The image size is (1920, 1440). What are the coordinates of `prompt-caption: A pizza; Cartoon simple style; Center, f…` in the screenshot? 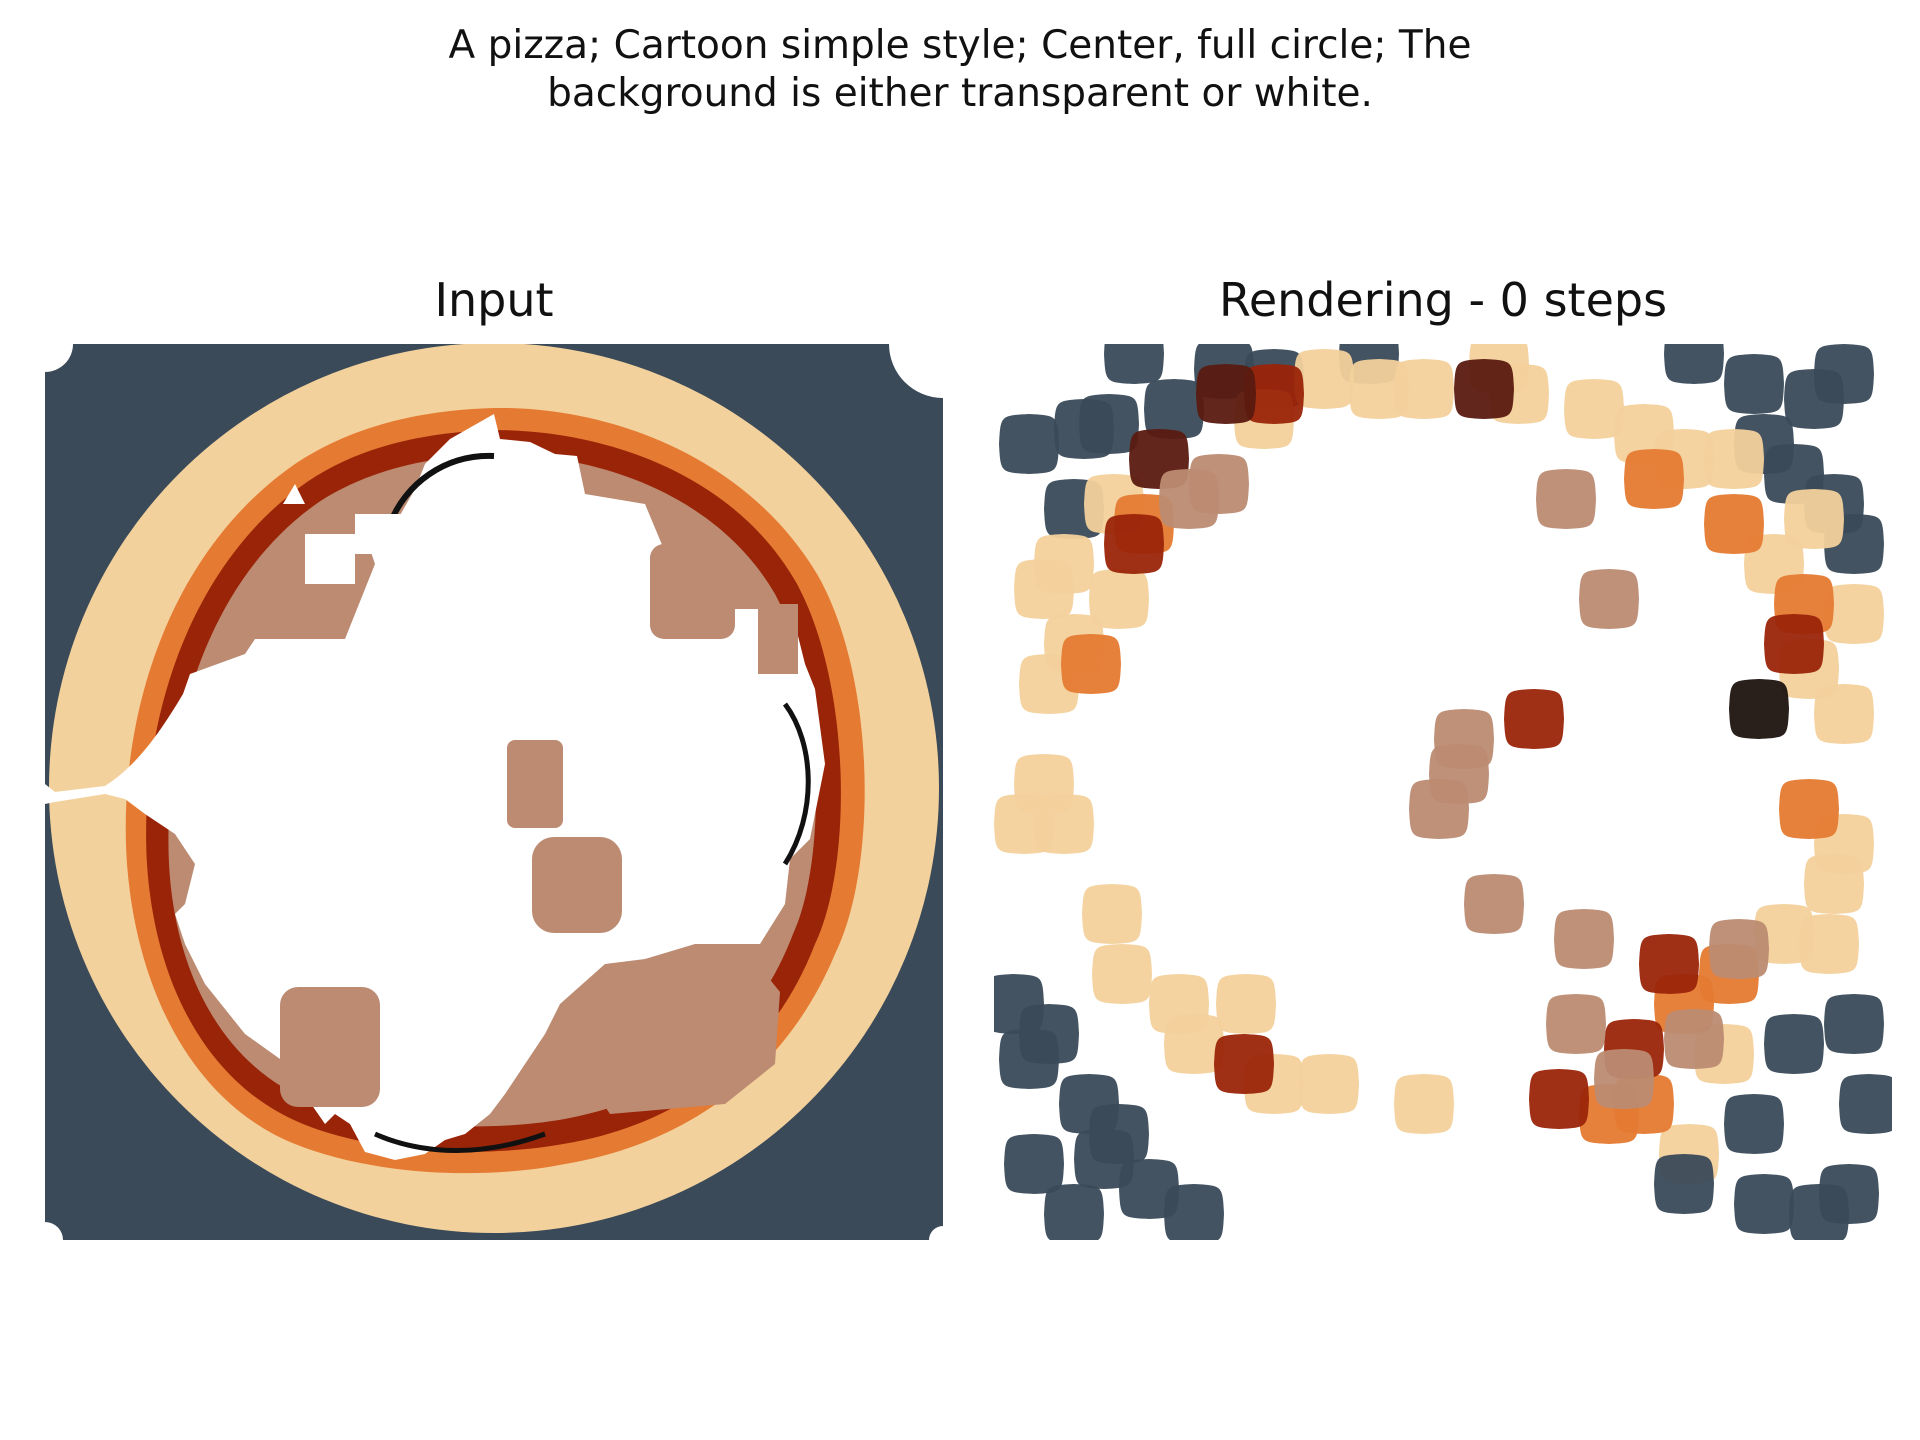 It's located at (960, 70).